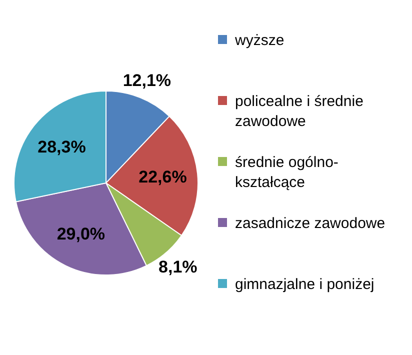  I want to click on data-label: 28,3%, so click(62, 147).